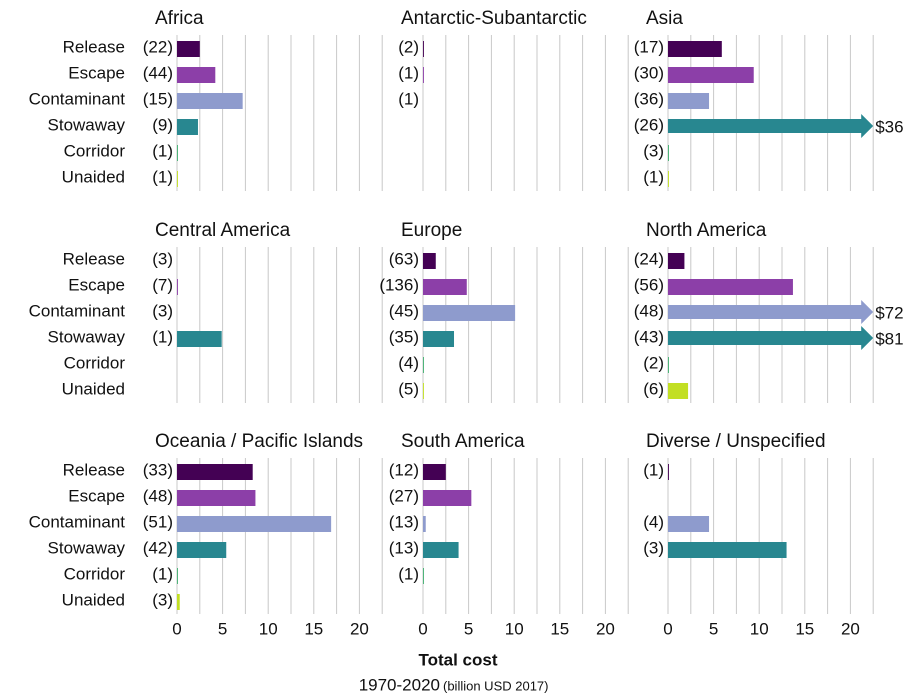 The image size is (917, 695). What do you see at coordinates (162, 124) in the screenshot?
I see `count-label: (9)` at bounding box center [162, 124].